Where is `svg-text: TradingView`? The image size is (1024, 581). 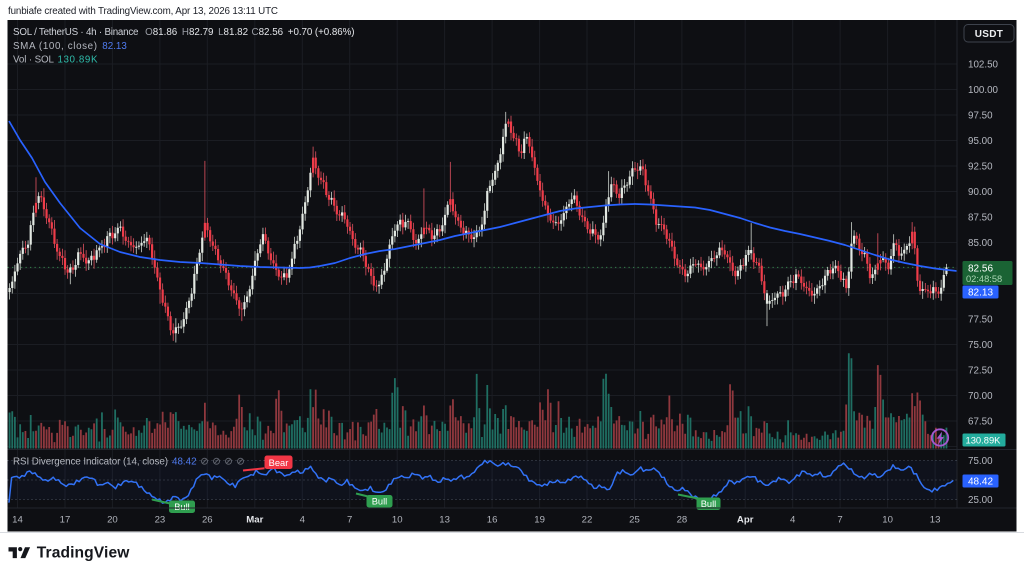
svg-text: TradingView is located at coordinates (83, 553).